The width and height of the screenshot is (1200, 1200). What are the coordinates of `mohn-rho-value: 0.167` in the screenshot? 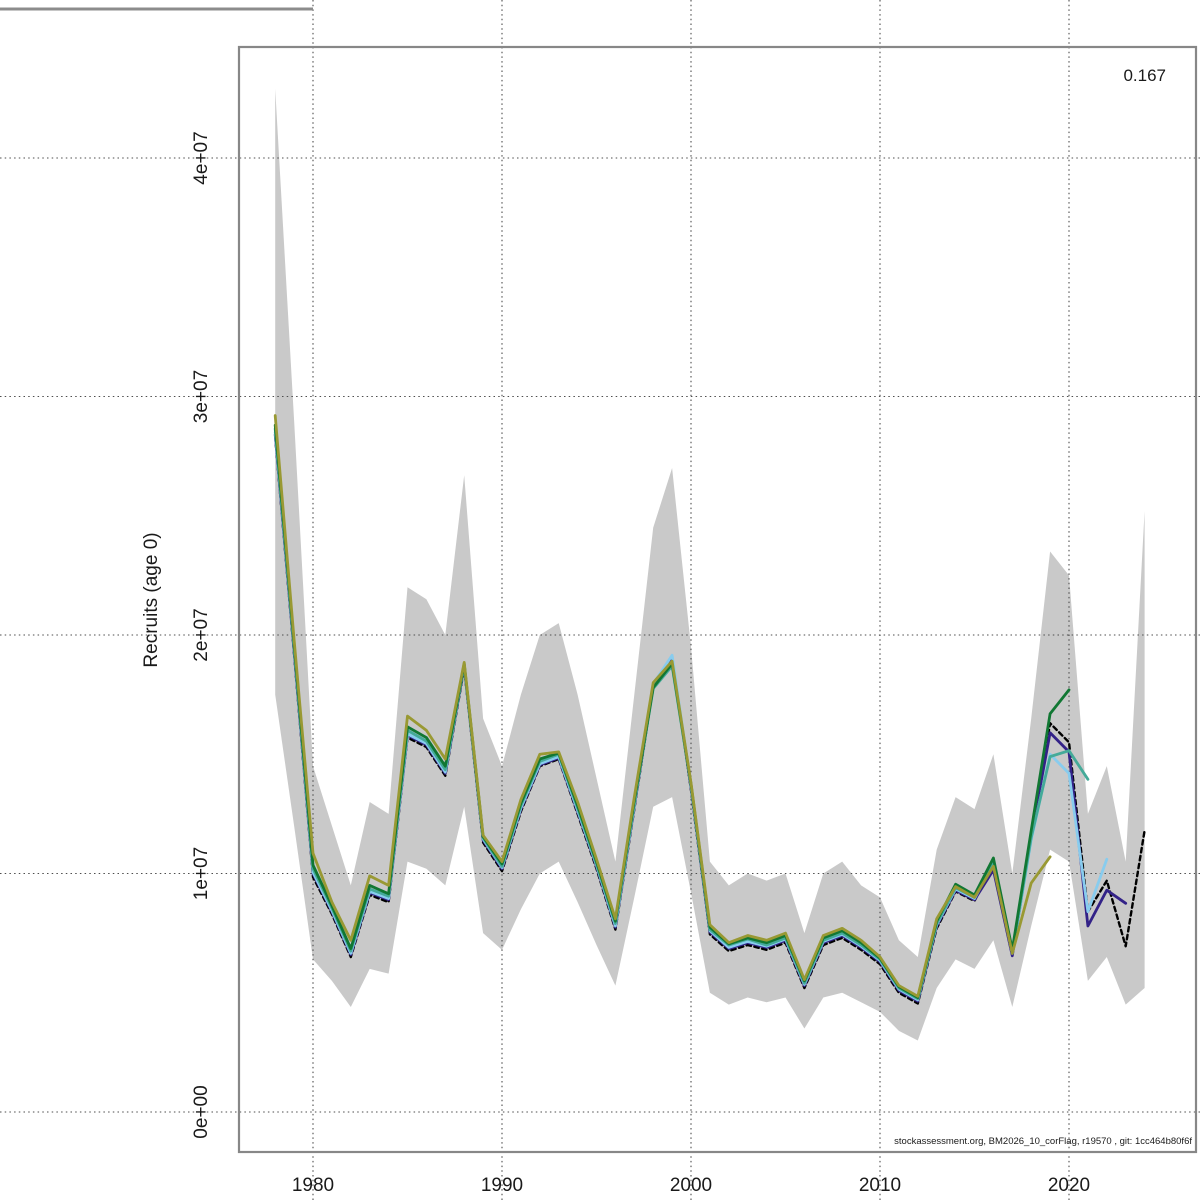 It's located at (1144, 75).